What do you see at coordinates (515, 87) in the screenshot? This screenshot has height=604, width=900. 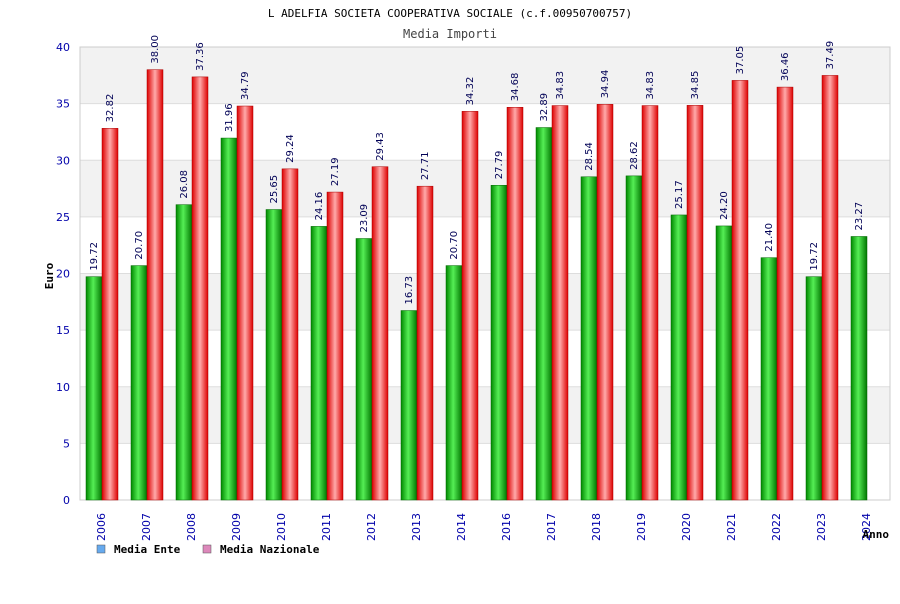 I see `data-label: 34.68` at bounding box center [515, 87].